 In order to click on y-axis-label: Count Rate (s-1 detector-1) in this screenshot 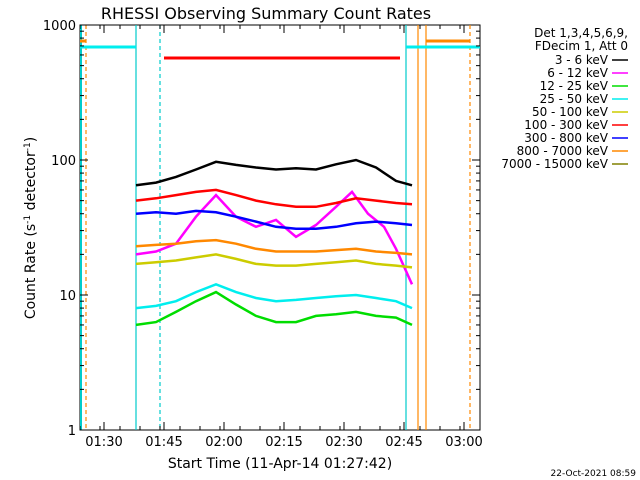, I will do `click(31, 228)`.